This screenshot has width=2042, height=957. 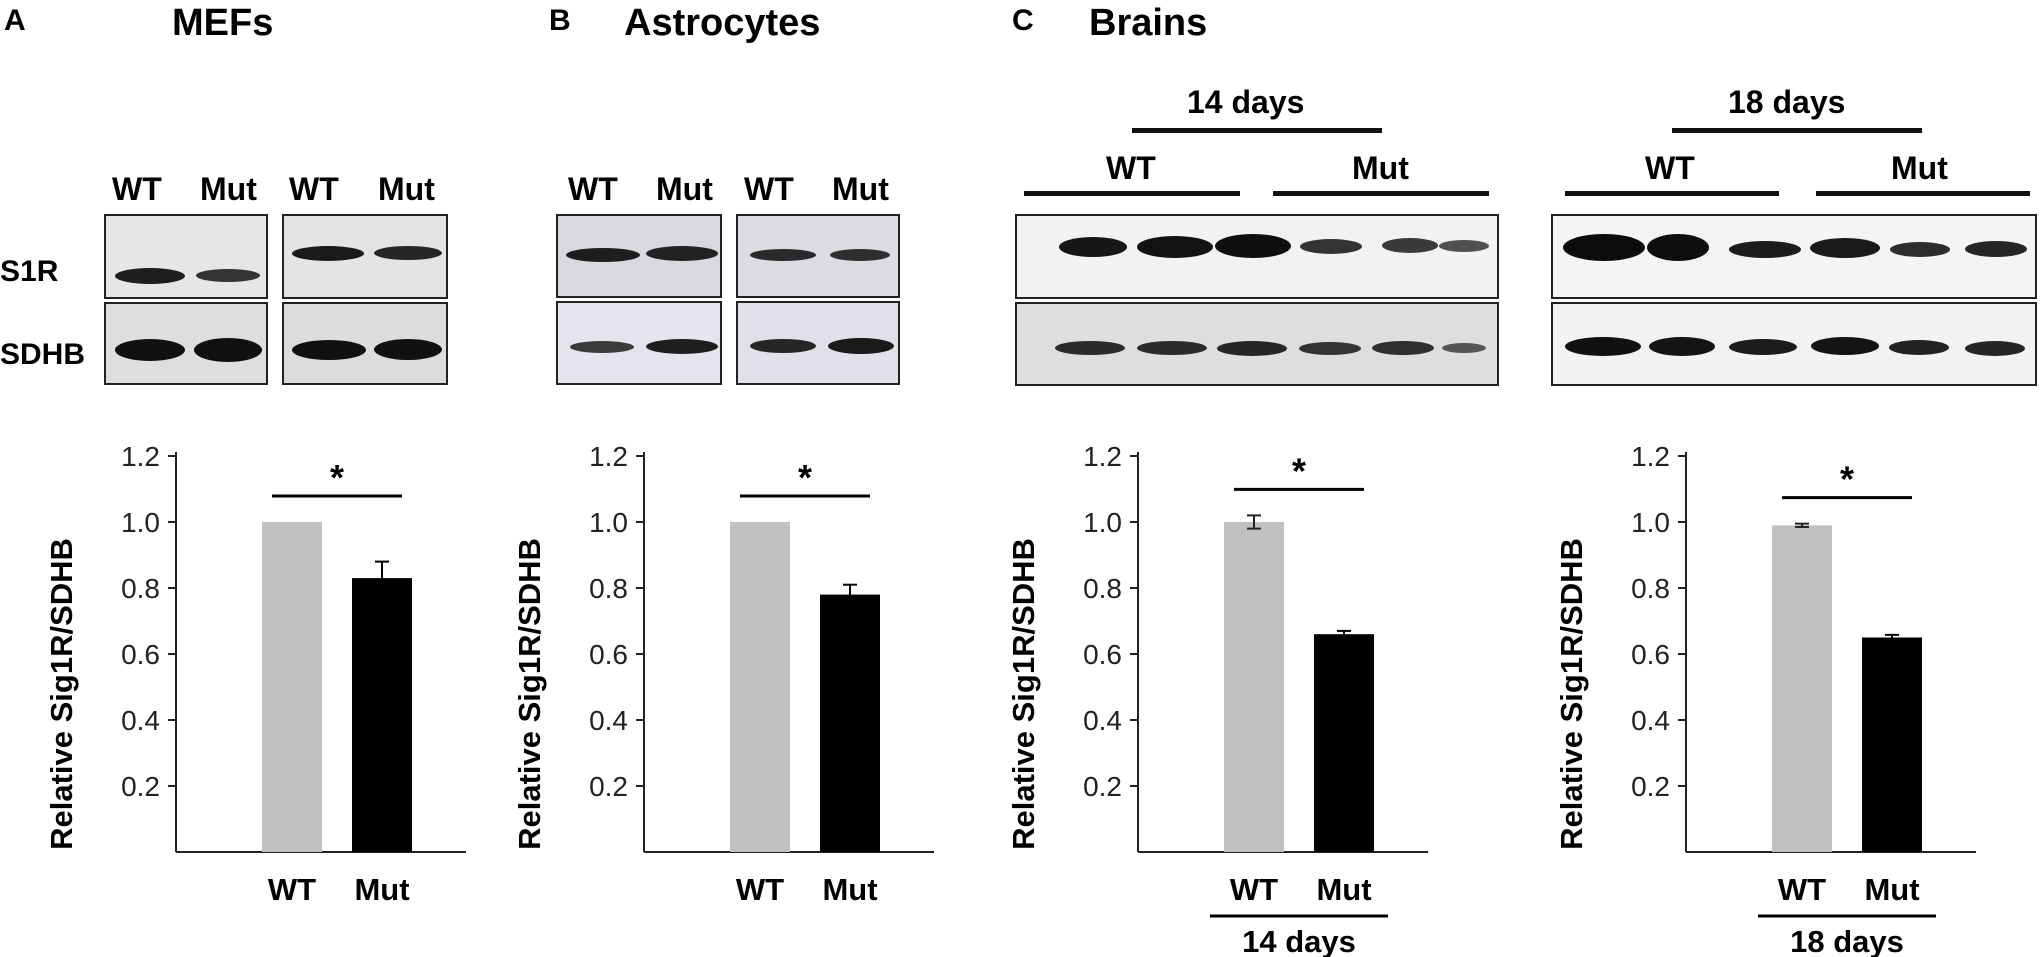 I want to click on panel-letter-c: C, so click(x=1023, y=20).